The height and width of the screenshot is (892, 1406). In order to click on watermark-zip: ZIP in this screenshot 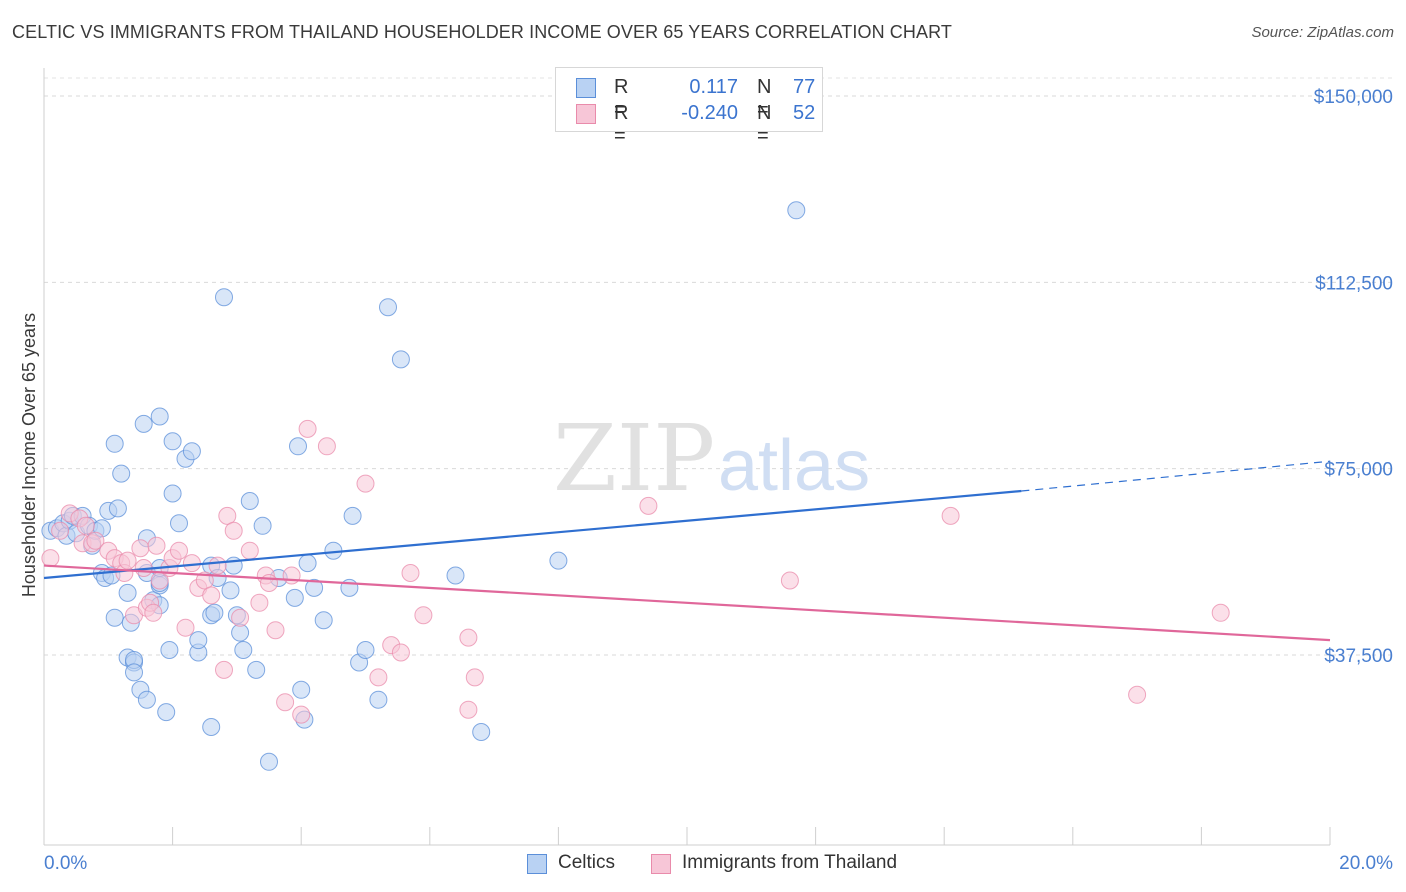, I will do `click(634, 458)`.